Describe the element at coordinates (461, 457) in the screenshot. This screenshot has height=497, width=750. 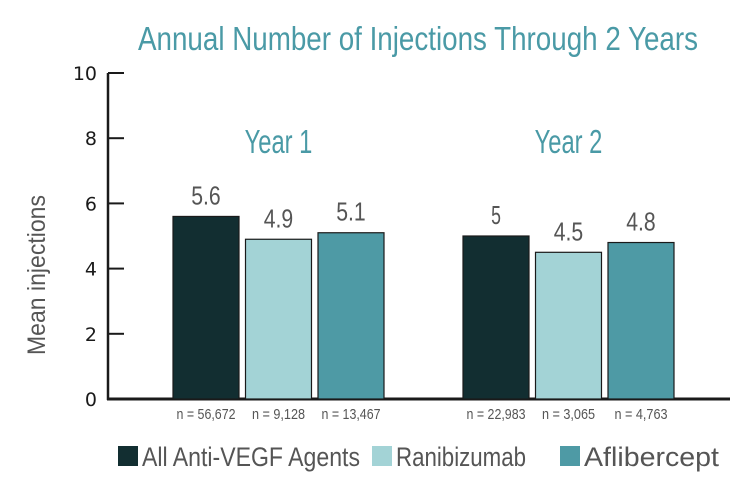
I see `legend-label: Ranibizumab` at that location.